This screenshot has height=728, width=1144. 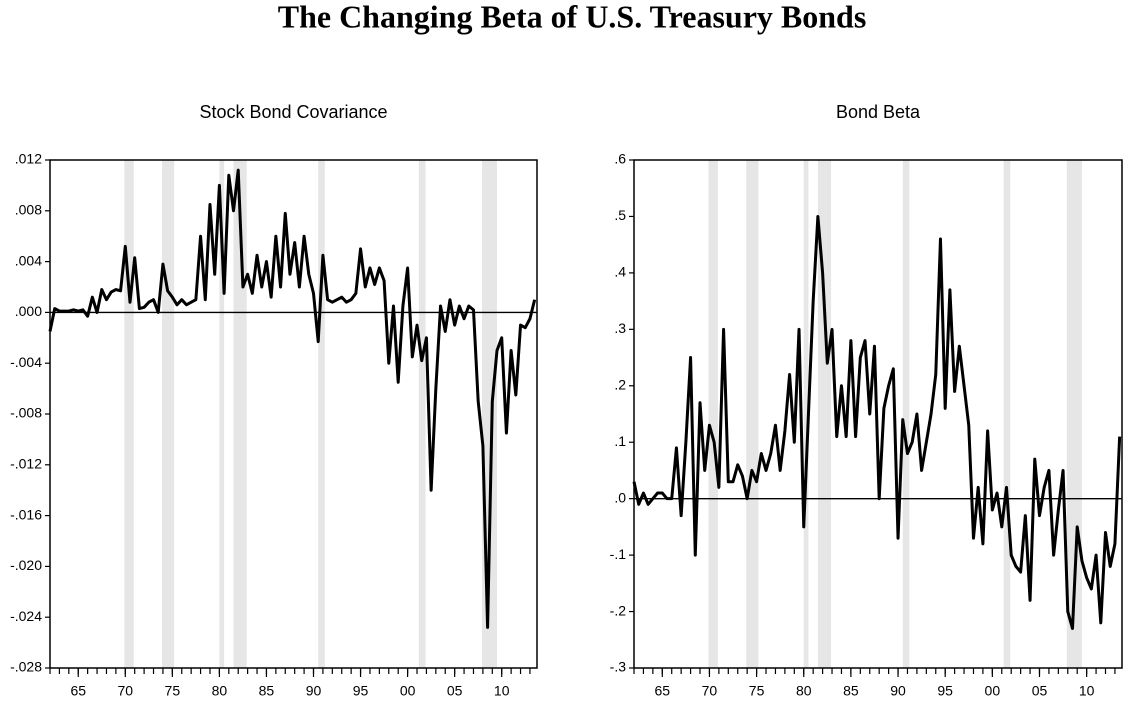 What do you see at coordinates (618, 667) in the screenshot?
I see `y-tick-label: -.3` at bounding box center [618, 667].